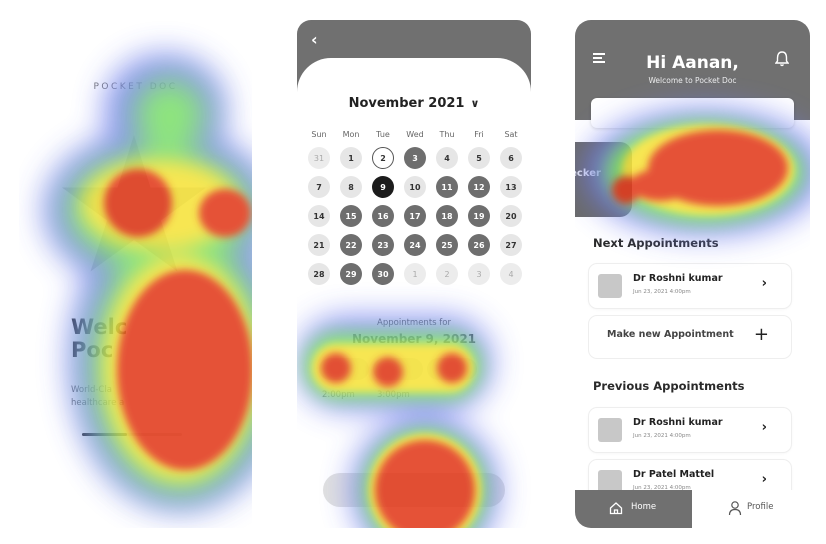 Image resolution: width=826 pixels, height=544 pixels. What do you see at coordinates (656, 243) in the screenshot?
I see `next-appointments-title: Next Appointments` at bounding box center [656, 243].